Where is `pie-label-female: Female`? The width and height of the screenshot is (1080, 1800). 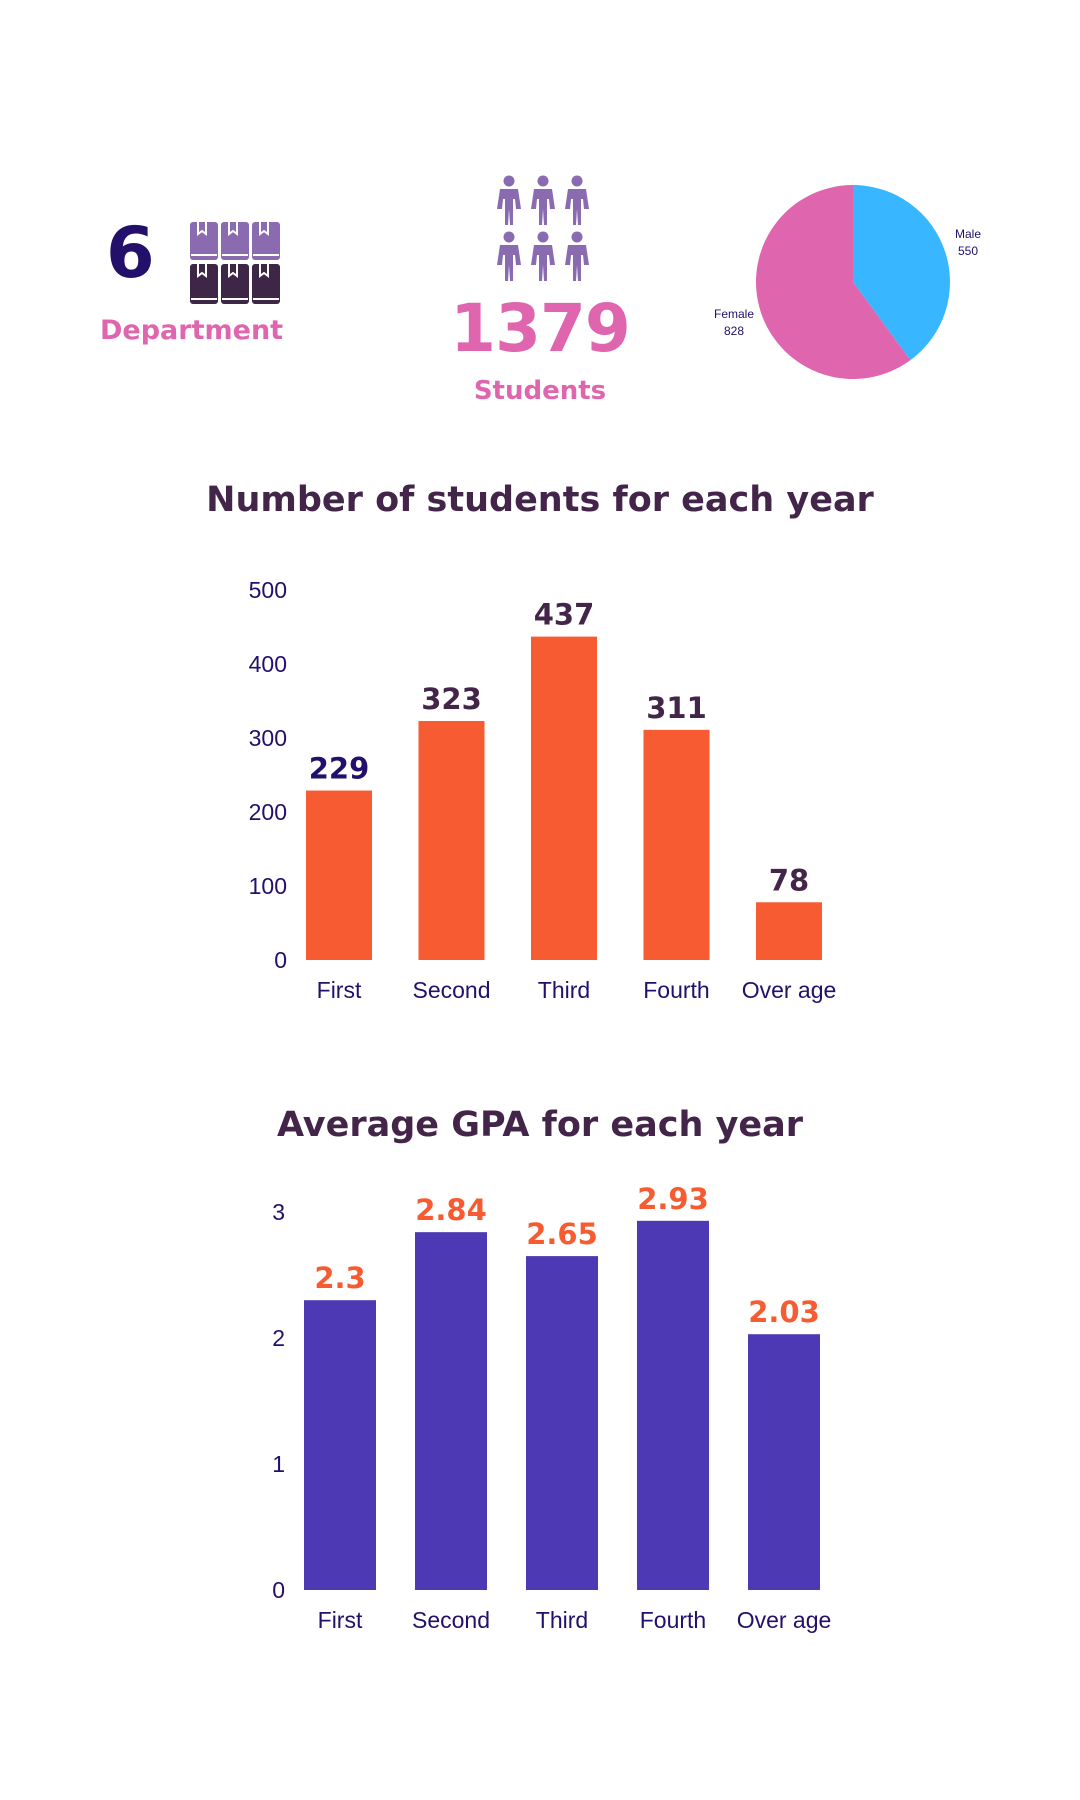
pie-label-female: Female is located at coordinates (734, 314).